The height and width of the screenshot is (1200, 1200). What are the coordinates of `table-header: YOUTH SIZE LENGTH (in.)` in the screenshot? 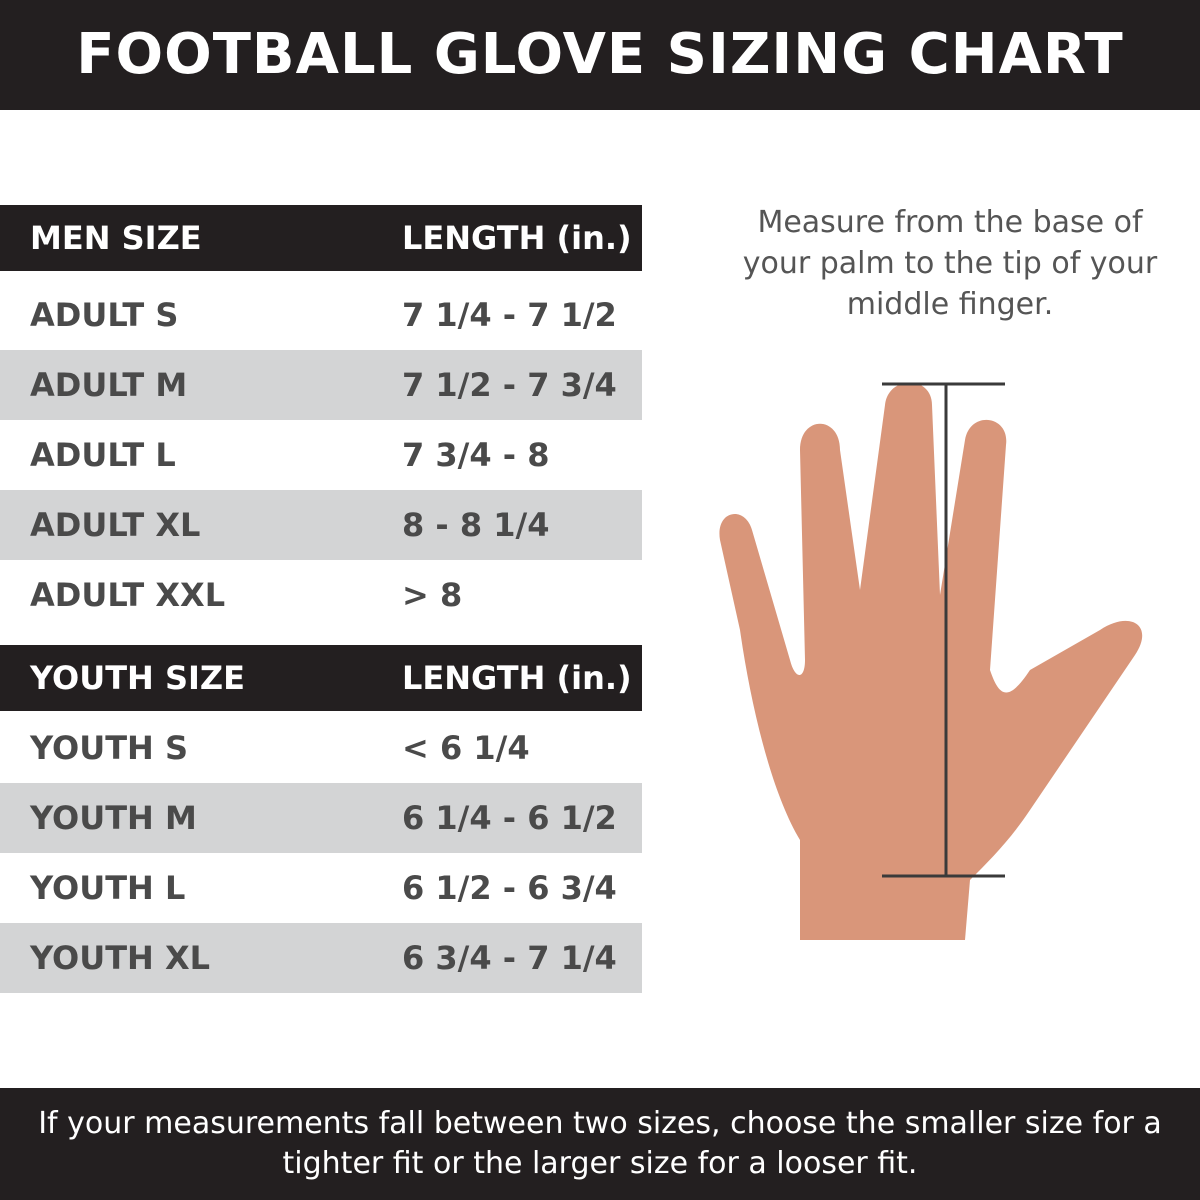 It's located at (321, 678).